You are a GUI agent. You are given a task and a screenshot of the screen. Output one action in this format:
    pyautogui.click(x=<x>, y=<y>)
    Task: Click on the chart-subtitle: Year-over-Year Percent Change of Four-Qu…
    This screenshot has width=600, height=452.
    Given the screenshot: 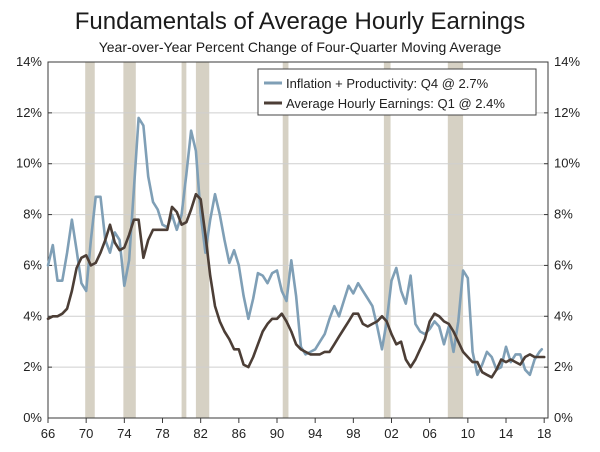 What is the action you would take?
    pyautogui.click(x=300, y=47)
    